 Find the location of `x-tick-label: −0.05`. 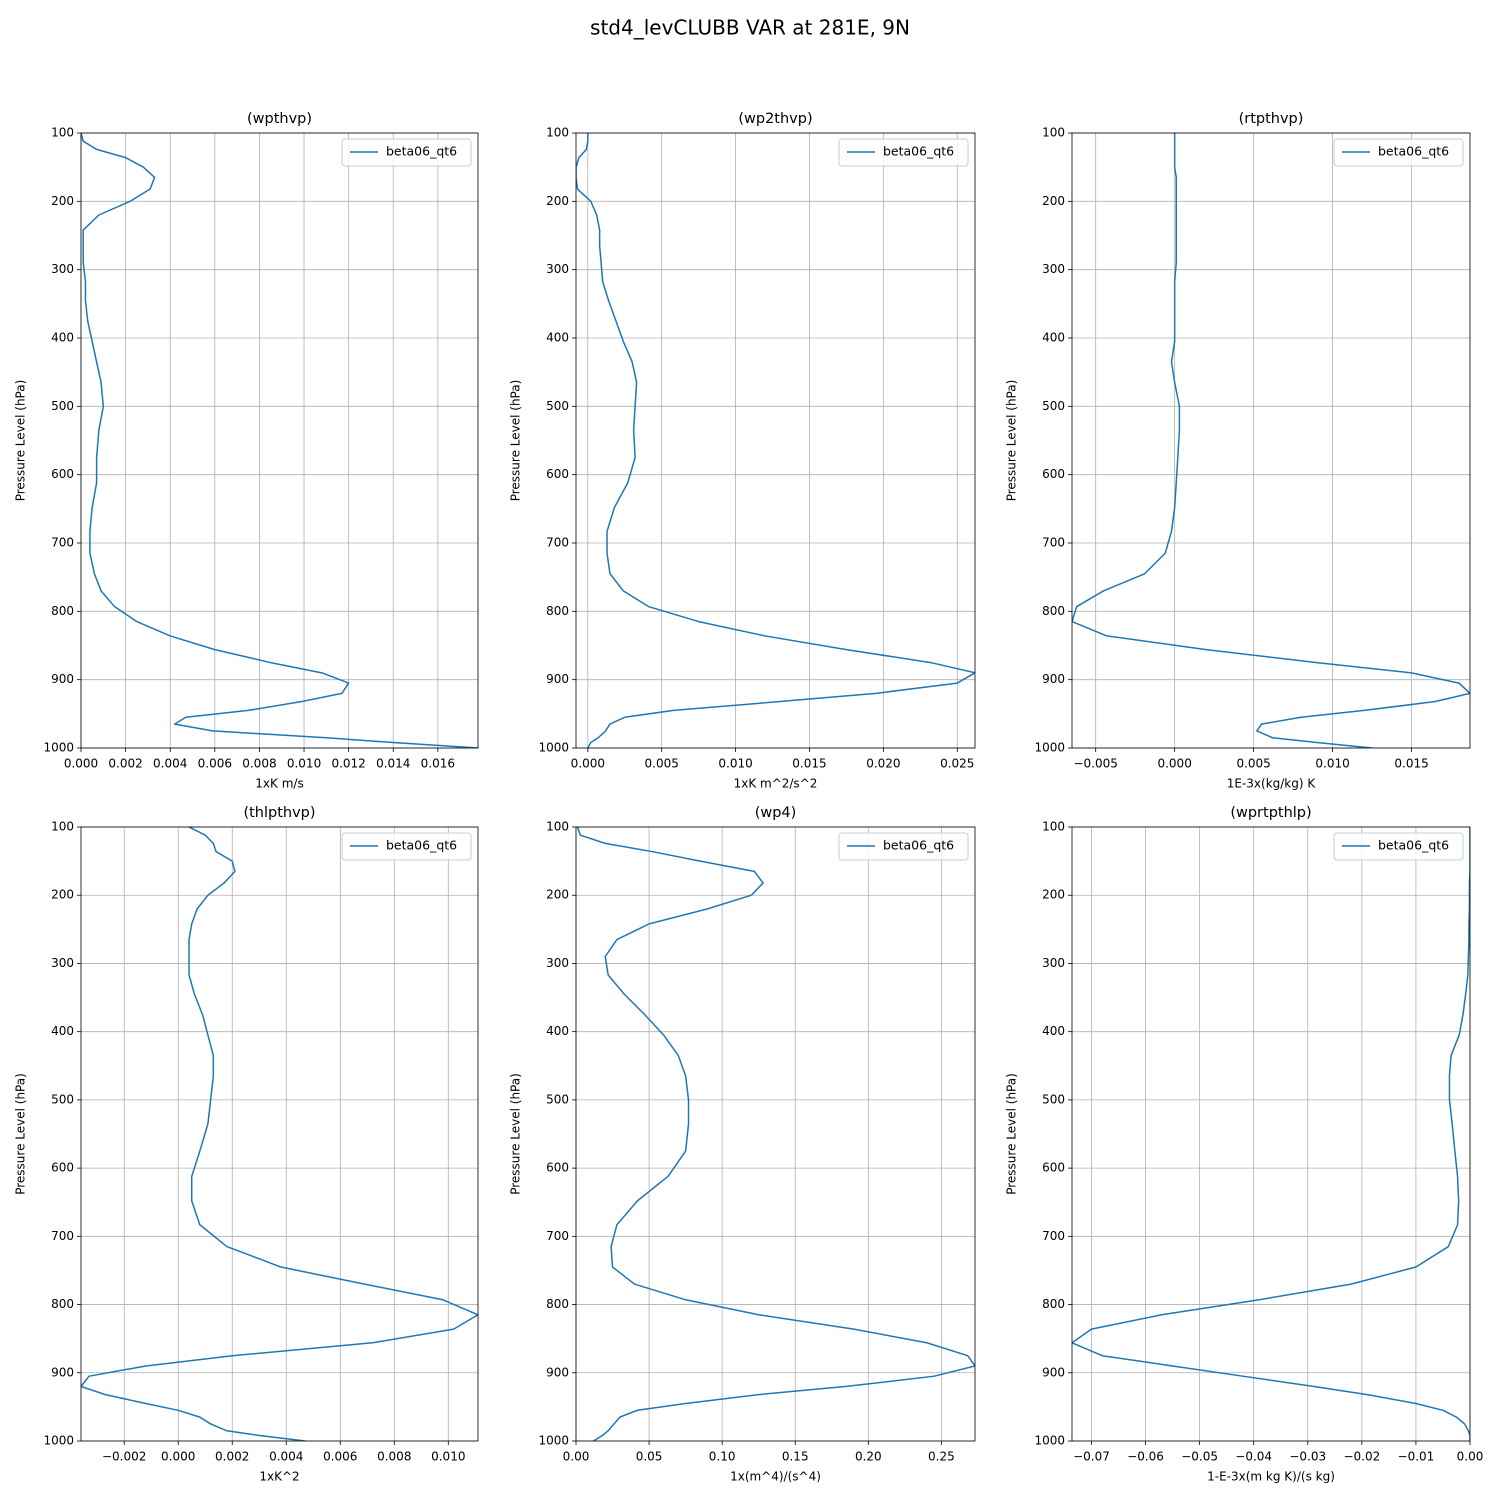

x-tick-label: −0.05 is located at coordinates (1199, 1457).